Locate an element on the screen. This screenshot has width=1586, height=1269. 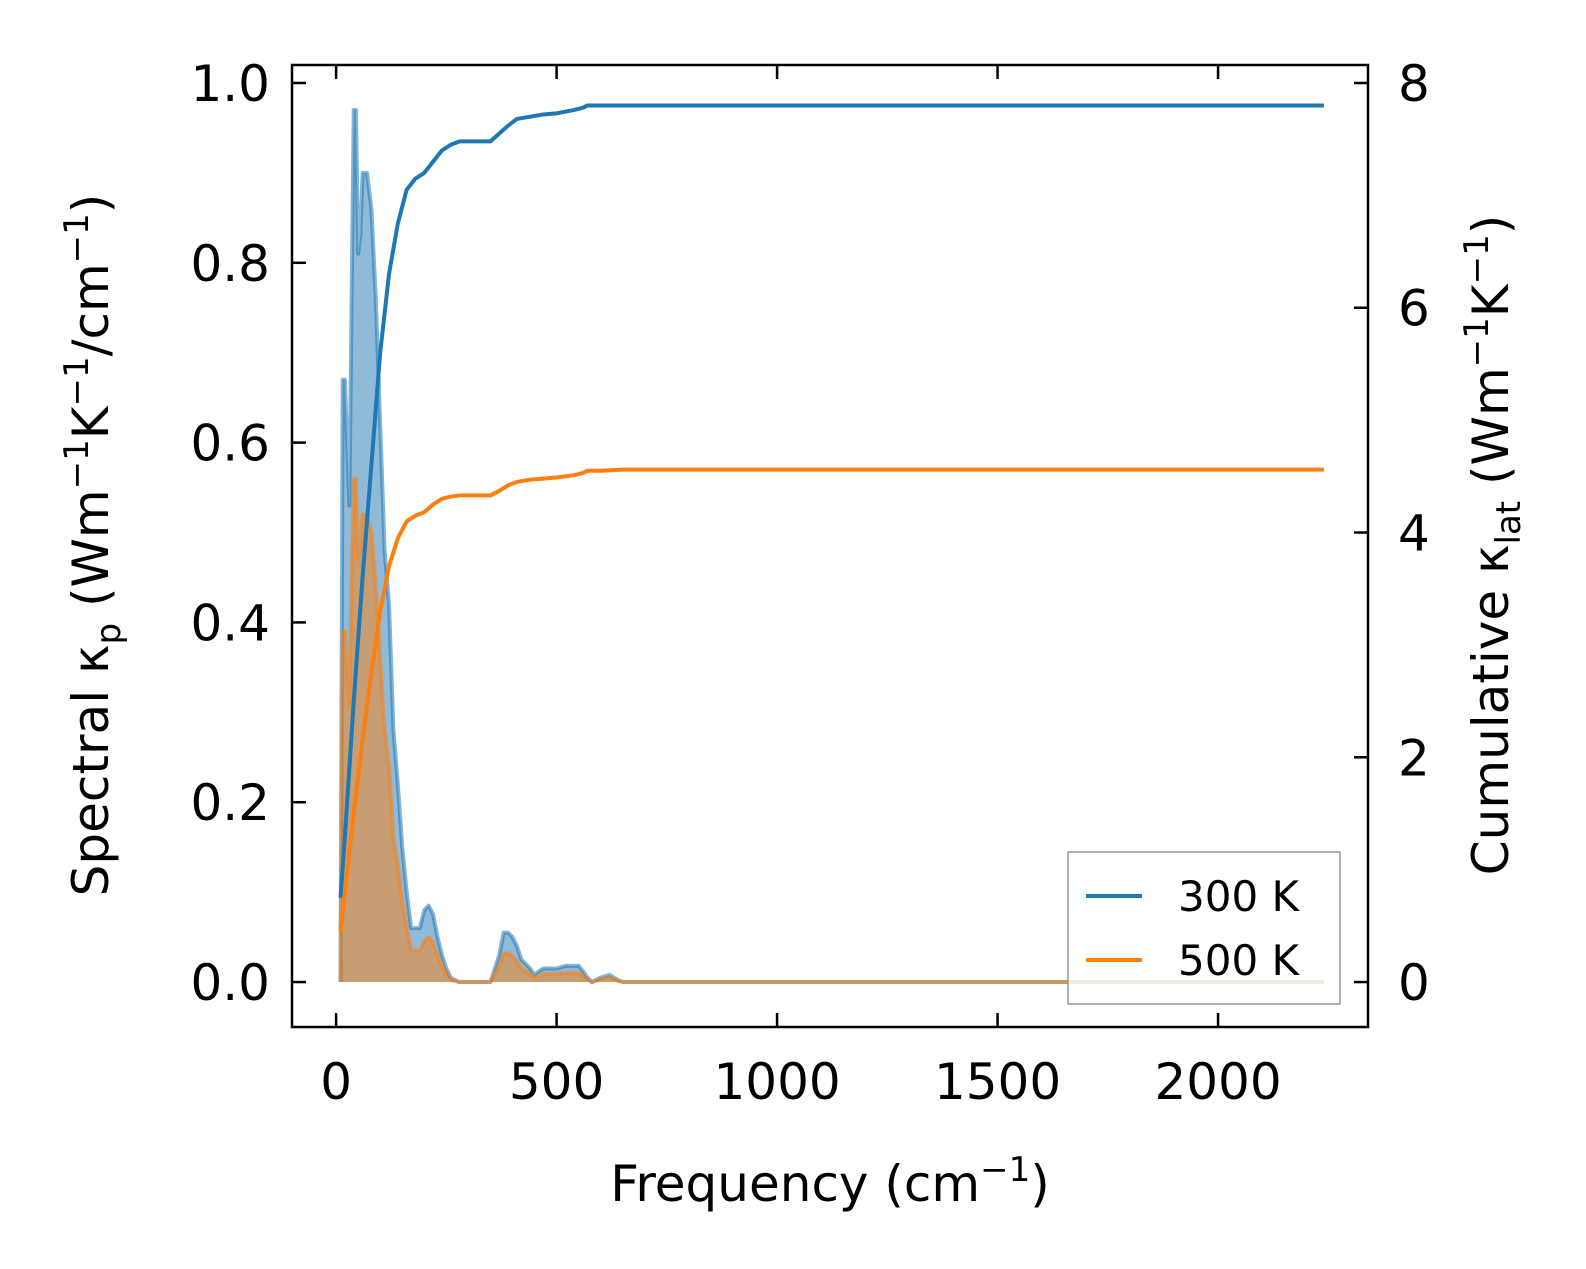
y-right-tick-label: 6 is located at coordinates (1414, 309).